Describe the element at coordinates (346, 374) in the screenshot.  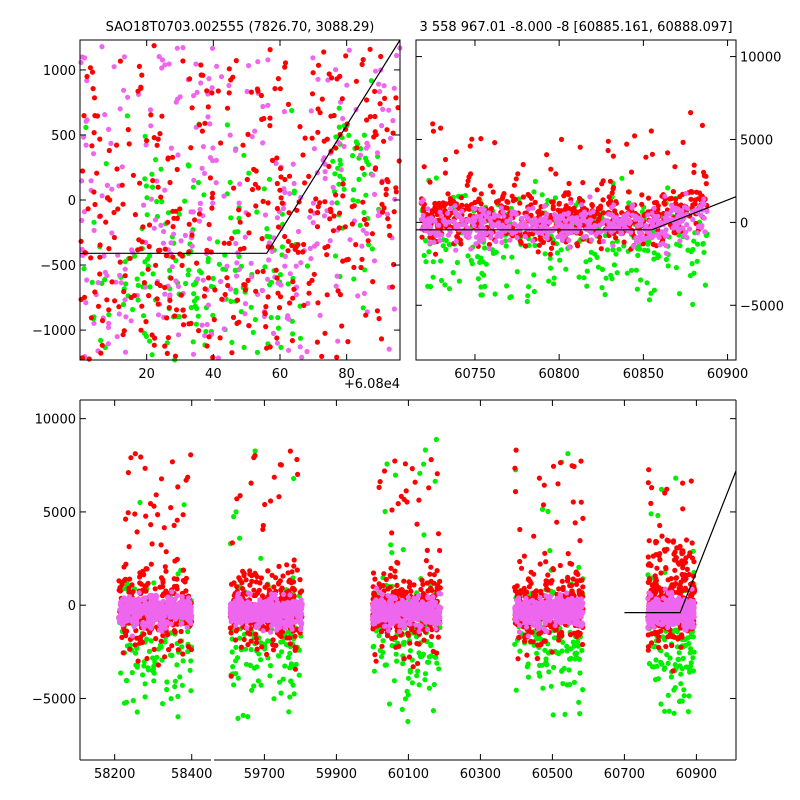
I see `x-tick-label: 80` at that location.